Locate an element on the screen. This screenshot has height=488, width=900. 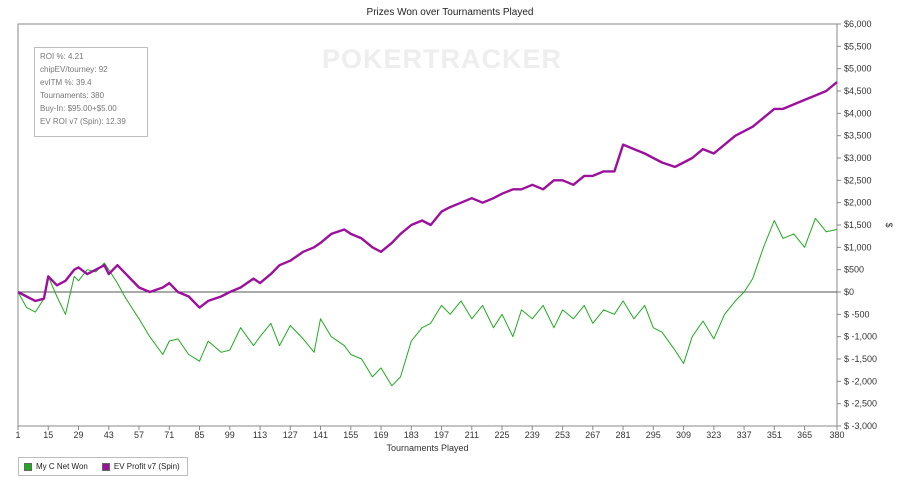
x-tick-label: 211 is located at coordinates (472, 435).